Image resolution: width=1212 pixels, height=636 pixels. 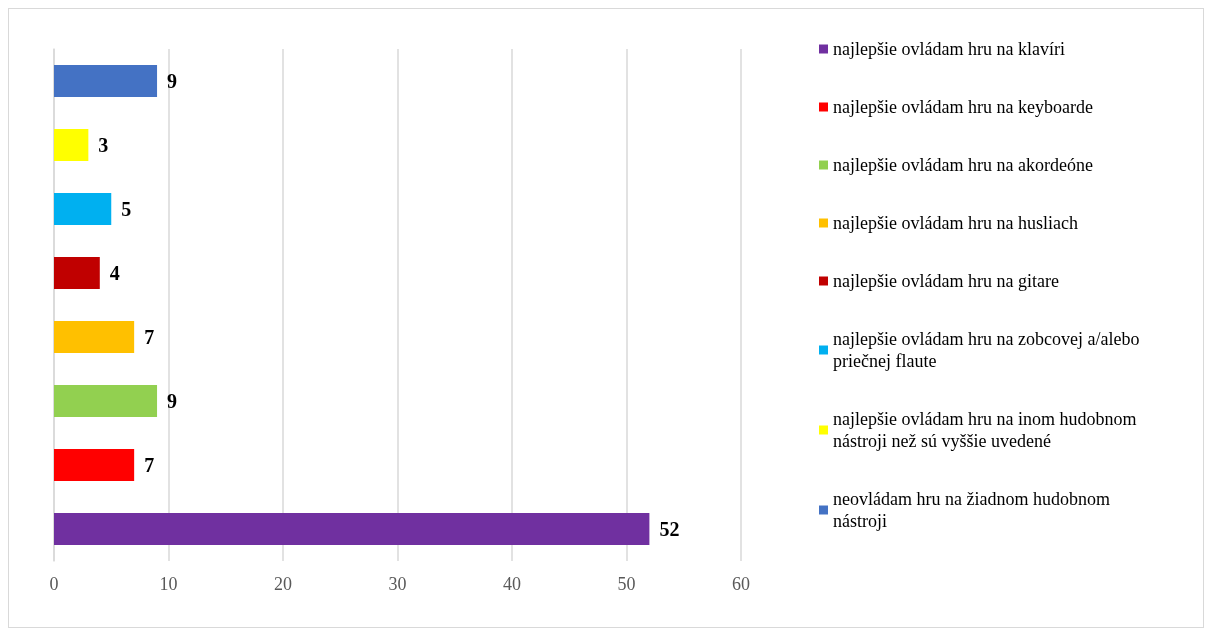 I want to click on legend-label: najlepšie ovládam hru na husliach, so click(x=955, y=223).